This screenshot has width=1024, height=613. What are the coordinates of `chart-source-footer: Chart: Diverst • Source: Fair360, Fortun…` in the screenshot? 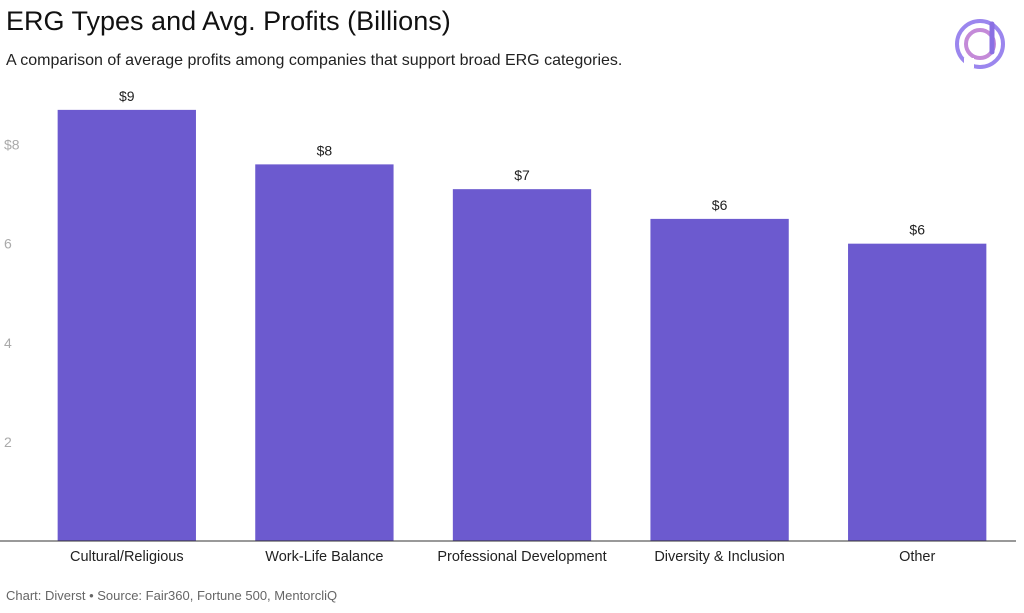 It's located at (172, 595).